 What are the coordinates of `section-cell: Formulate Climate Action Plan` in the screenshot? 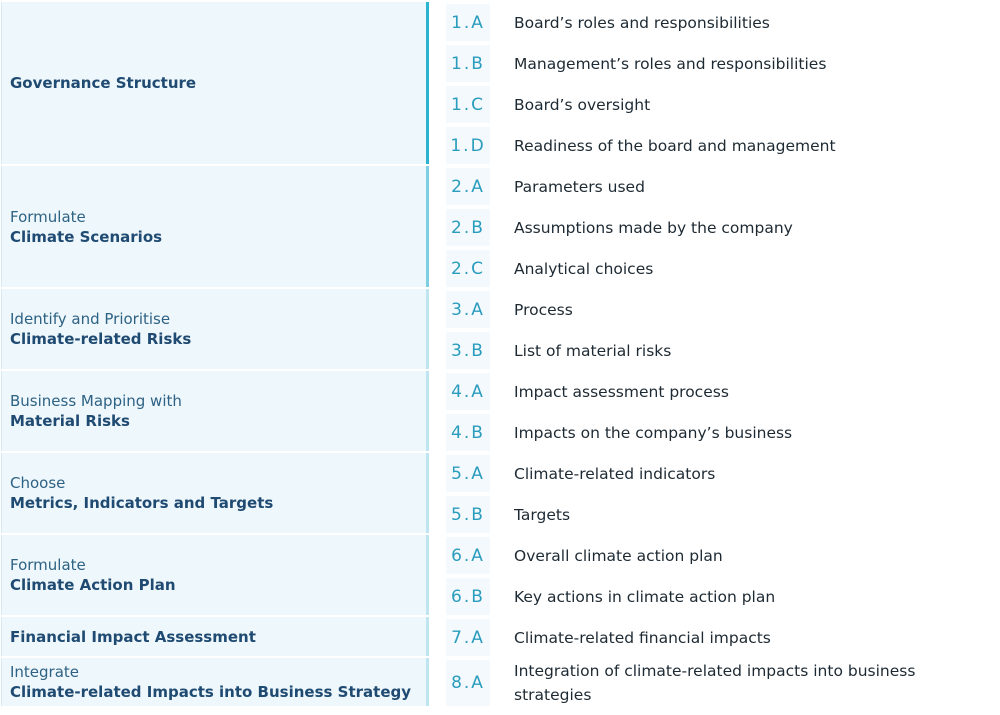 It's located at (213, 575).